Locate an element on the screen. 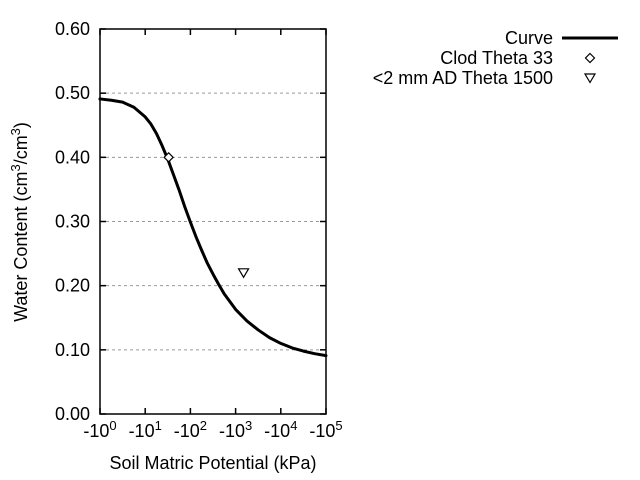  legend-sample-diamond is located at coordinates (590, 58).